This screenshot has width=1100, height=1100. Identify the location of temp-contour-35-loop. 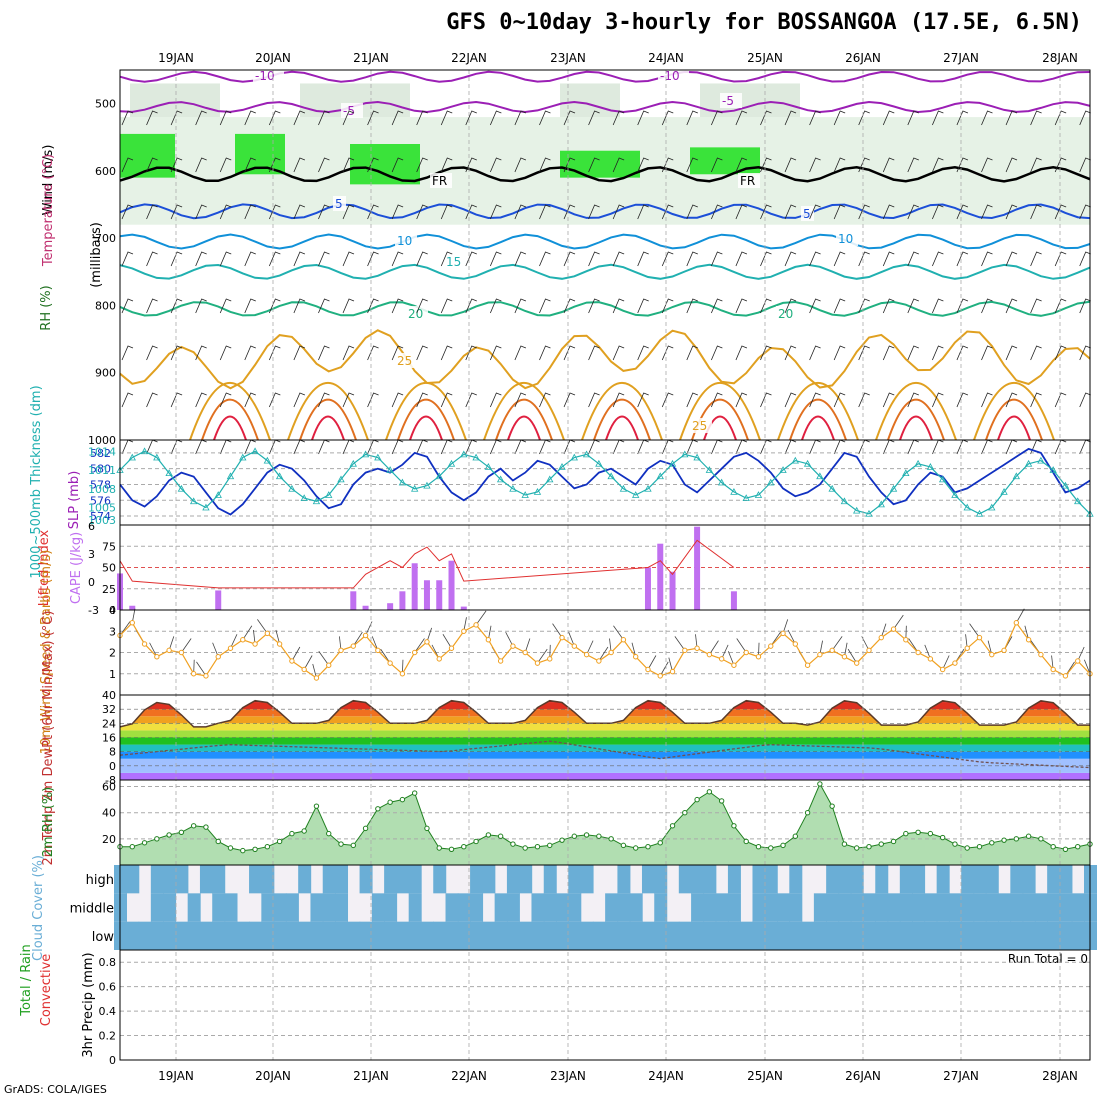
(230, 428).